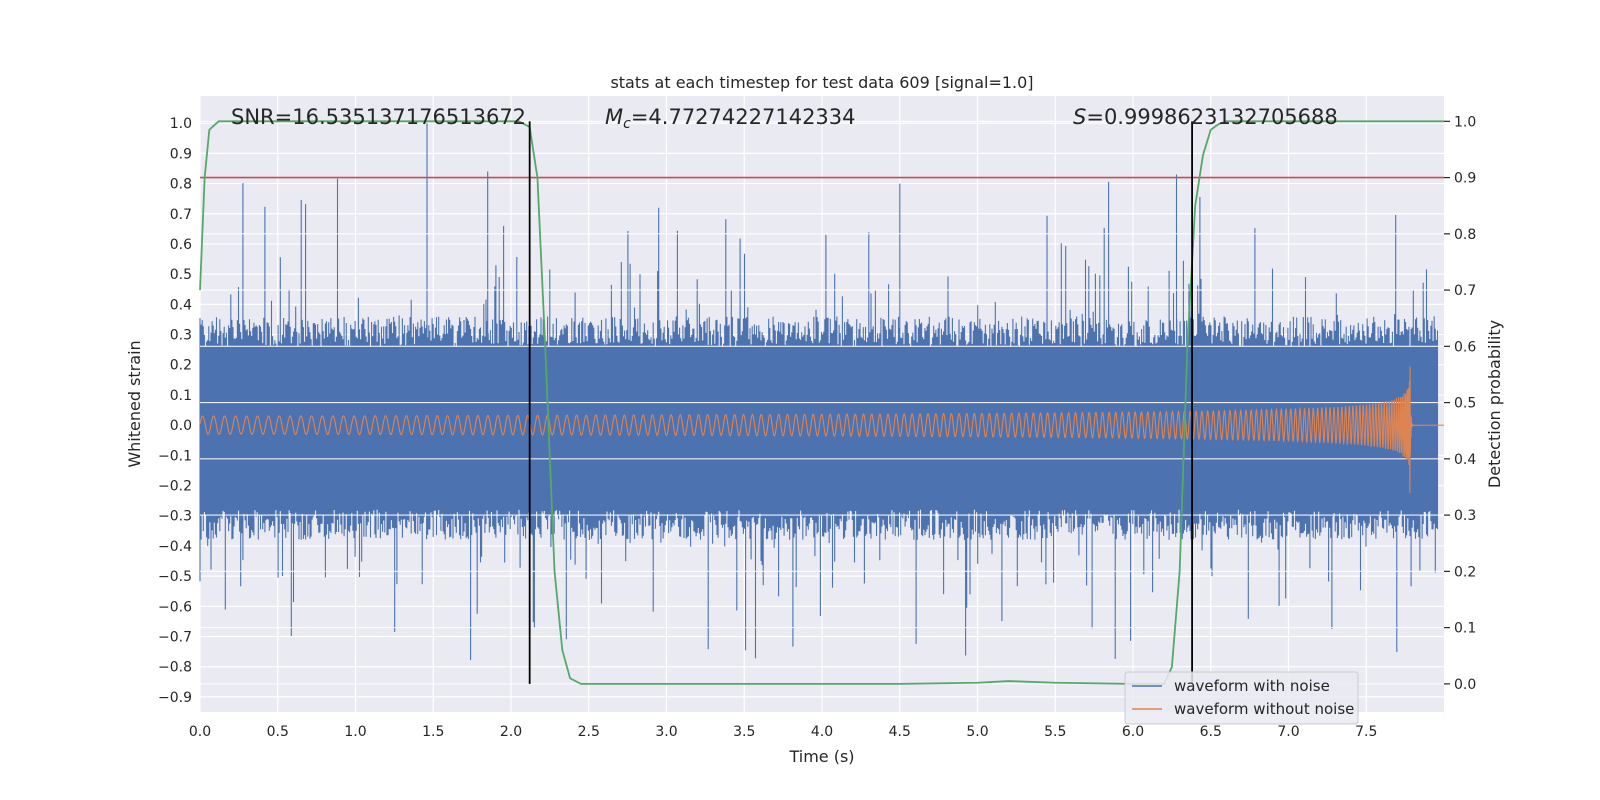 The height and width of the screenshot is (800, 1600). What do you see at coordinates (744, 732) in the screenshot?
I see `x-tick-label-7: 3.5` at bounding box center [744, 732].